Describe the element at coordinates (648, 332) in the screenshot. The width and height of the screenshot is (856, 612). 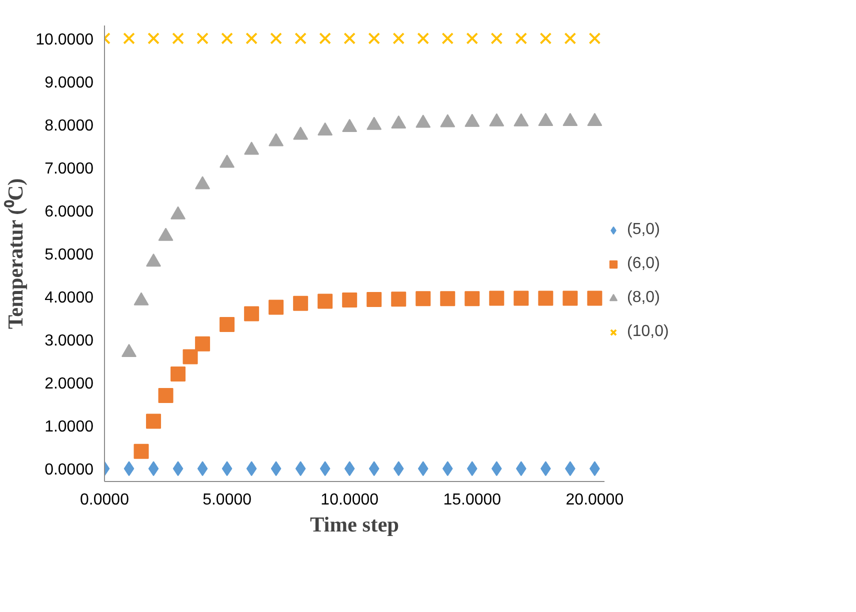
I see `legend-label: (10,0)` at that location.